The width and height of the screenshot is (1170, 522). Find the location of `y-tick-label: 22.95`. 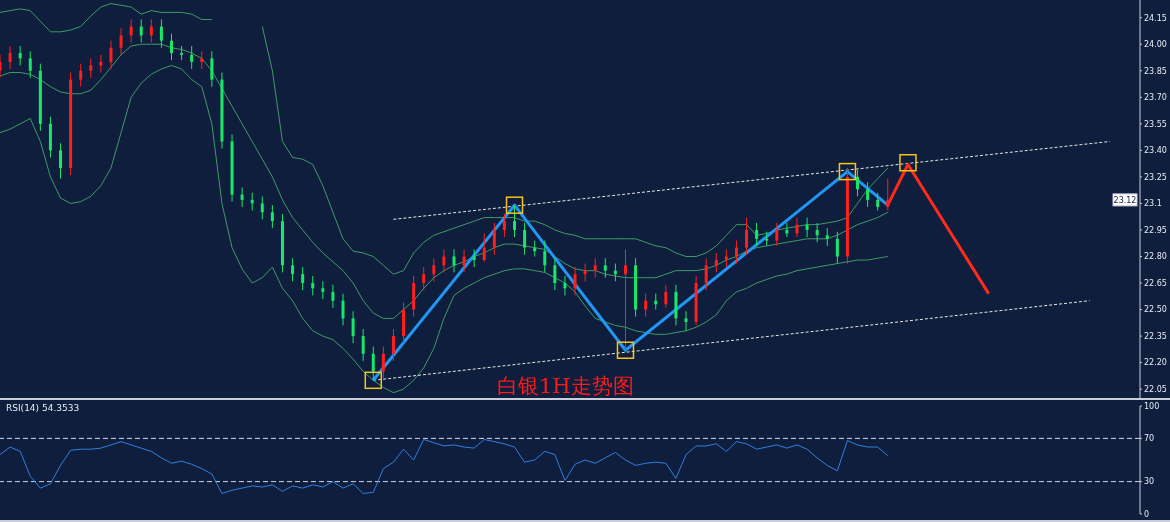

y-tick-label: 22.95 is located at coordinates (1155, 230).